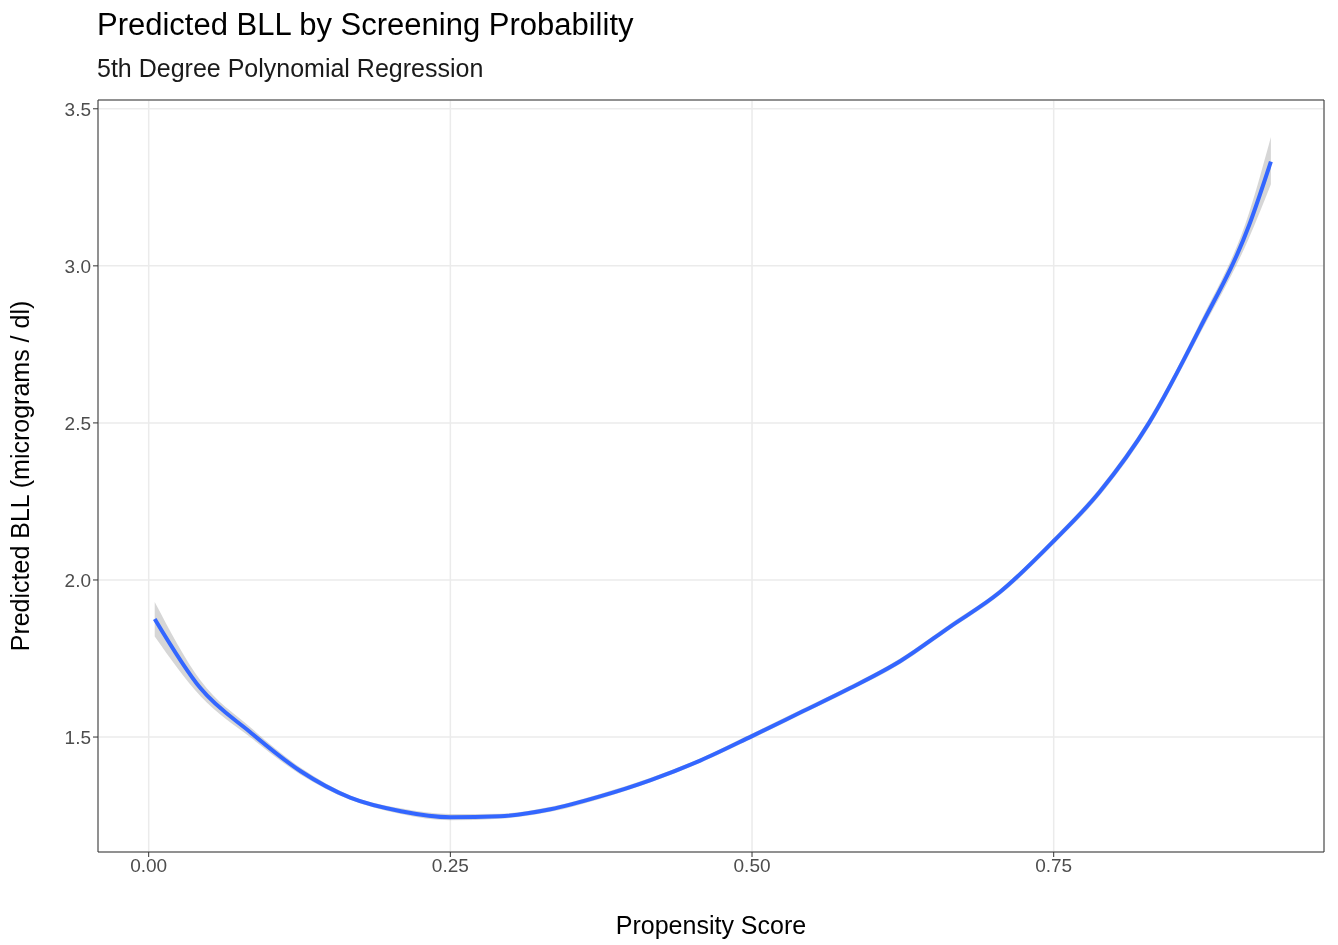  Describe the element at coordinates (149, 866) in the screenshot. I see `x-tick-label: 0.00` at that location.